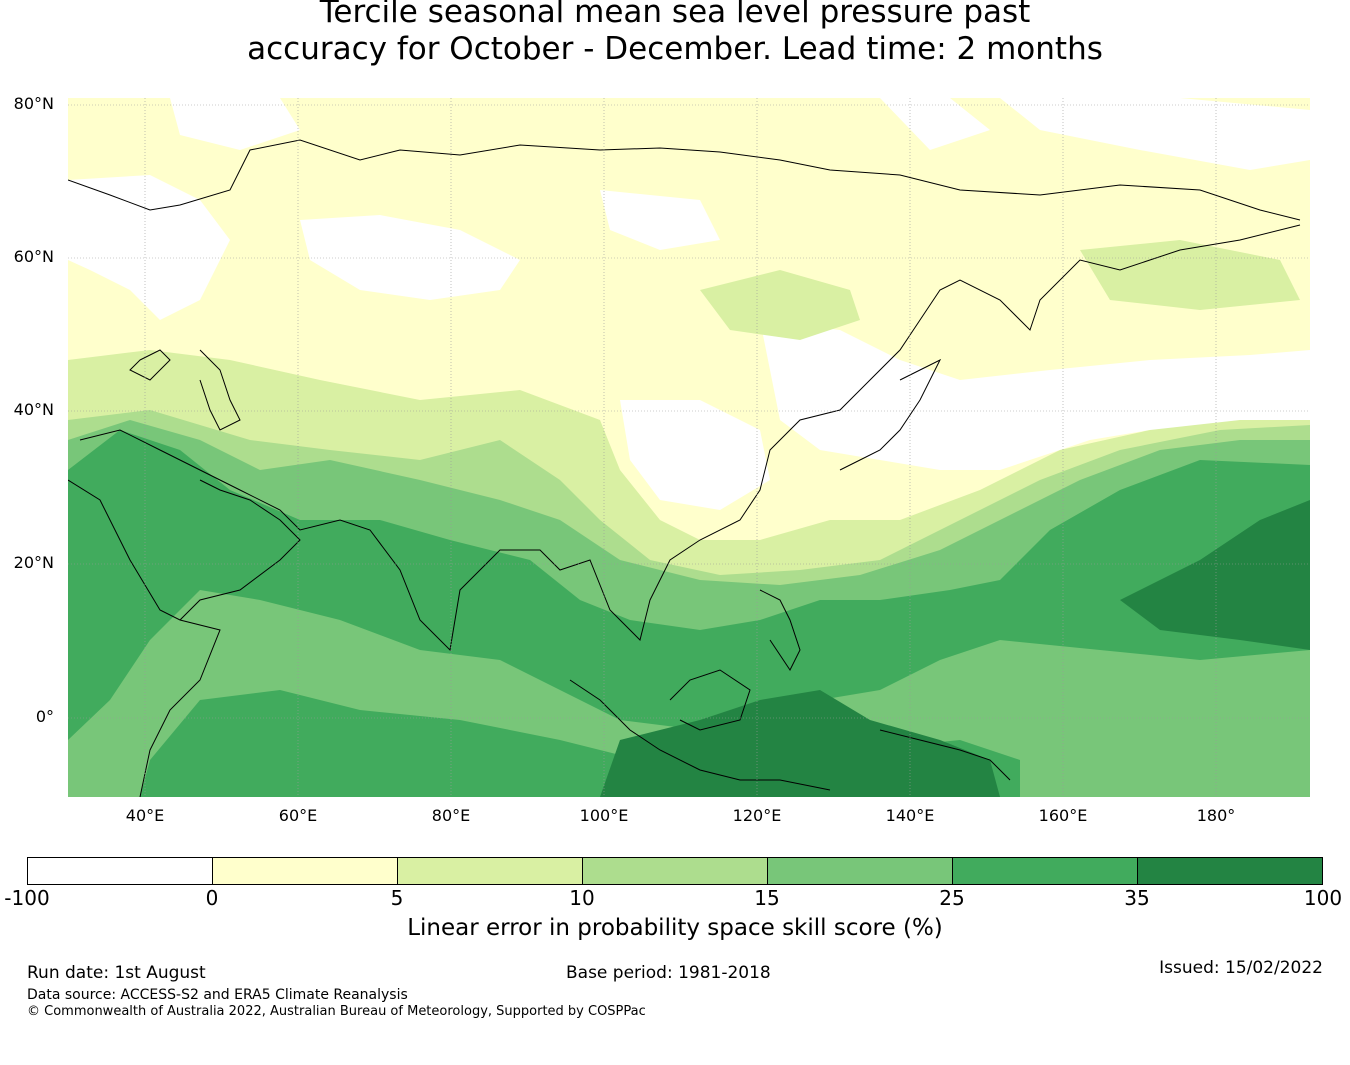 The width and height of the screenshot is (1350, 1065). What do you see at coordinates (116, 973) in the screenshot?
I see `run-date: Run date: 1st August` at bounding box center [116, 973].